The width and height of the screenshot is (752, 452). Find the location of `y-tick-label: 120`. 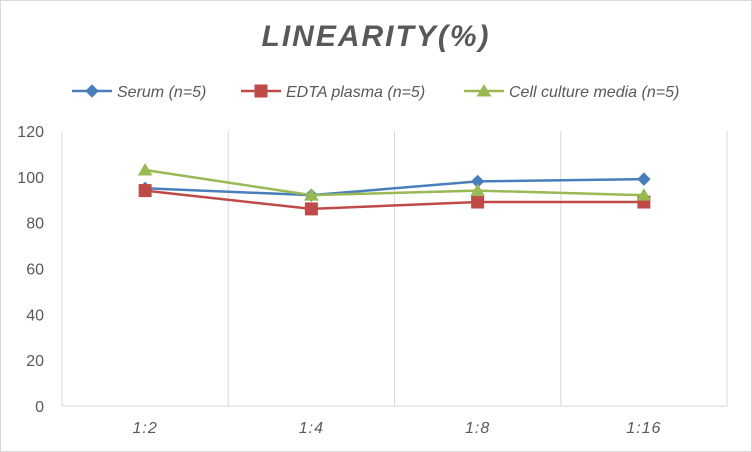

y-tick-label: 120 is located at coordinates (30, 132).